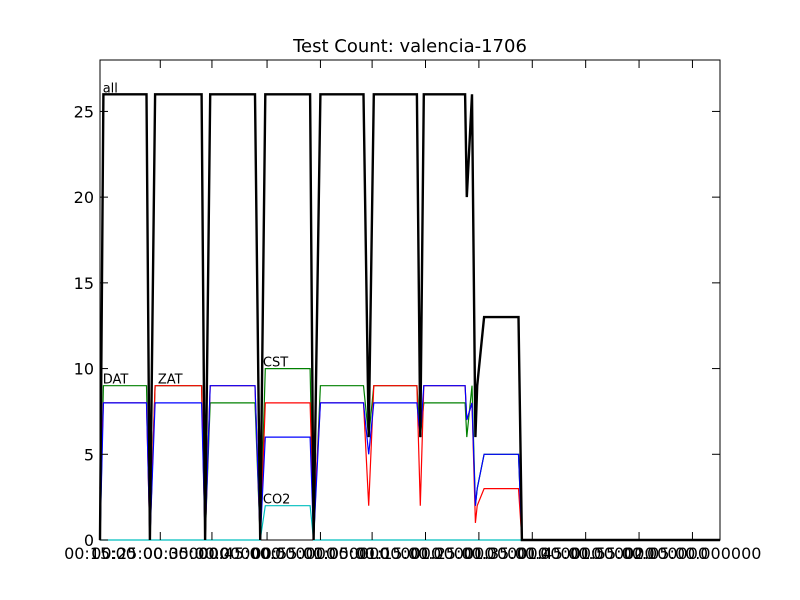  I want to click on x-tick-label: 00:35:00.000000, so click(212, 553).